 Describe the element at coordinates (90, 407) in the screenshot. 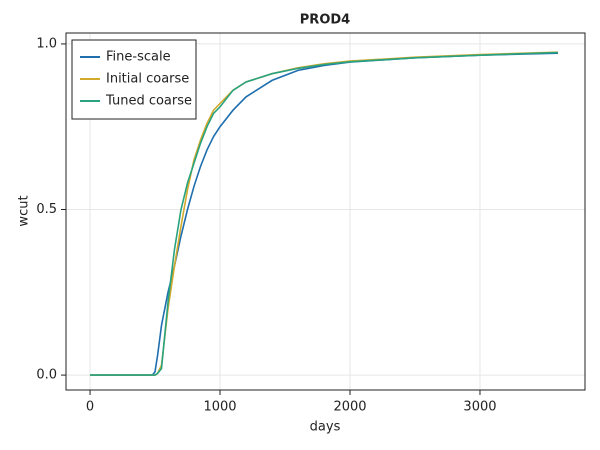

I see `x-tick-label: 0` at that location.